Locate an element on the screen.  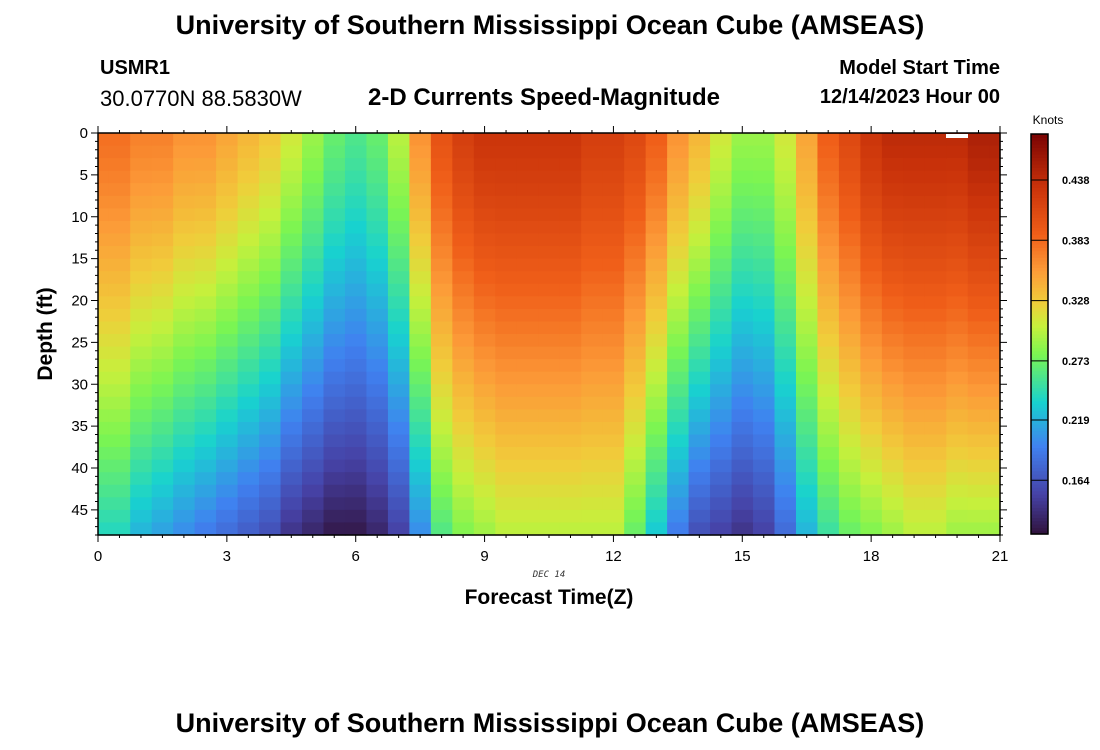
colorbar-tick-label: 0.219 is located at coordinates (1076, 421).